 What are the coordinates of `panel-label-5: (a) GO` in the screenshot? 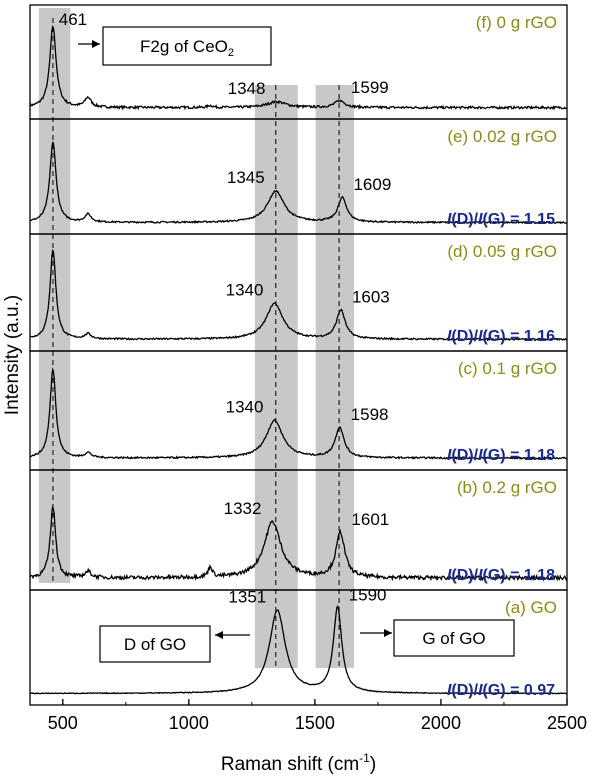 It's located at (531, 607).